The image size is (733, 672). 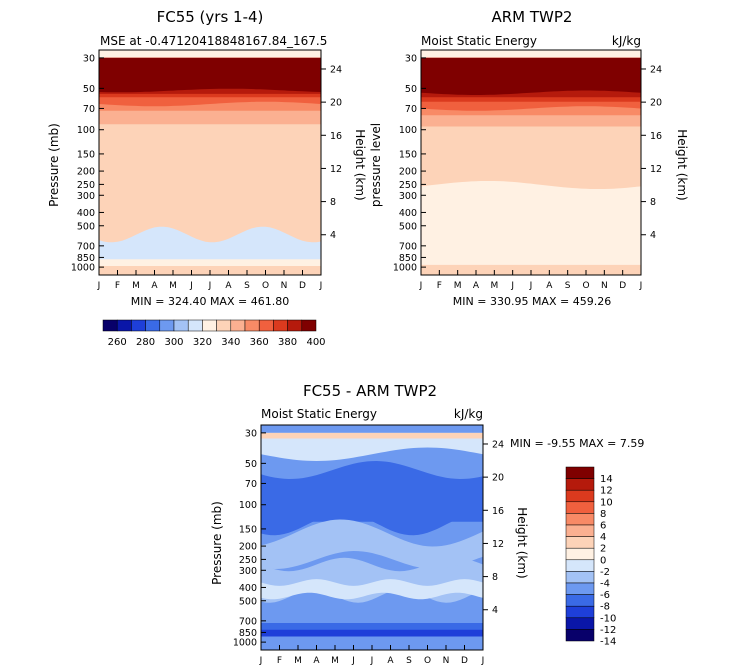 What do you see at coordinates (210, 162) in the screenshot?
I see `contour-fill` at bounding box center [210, 162].